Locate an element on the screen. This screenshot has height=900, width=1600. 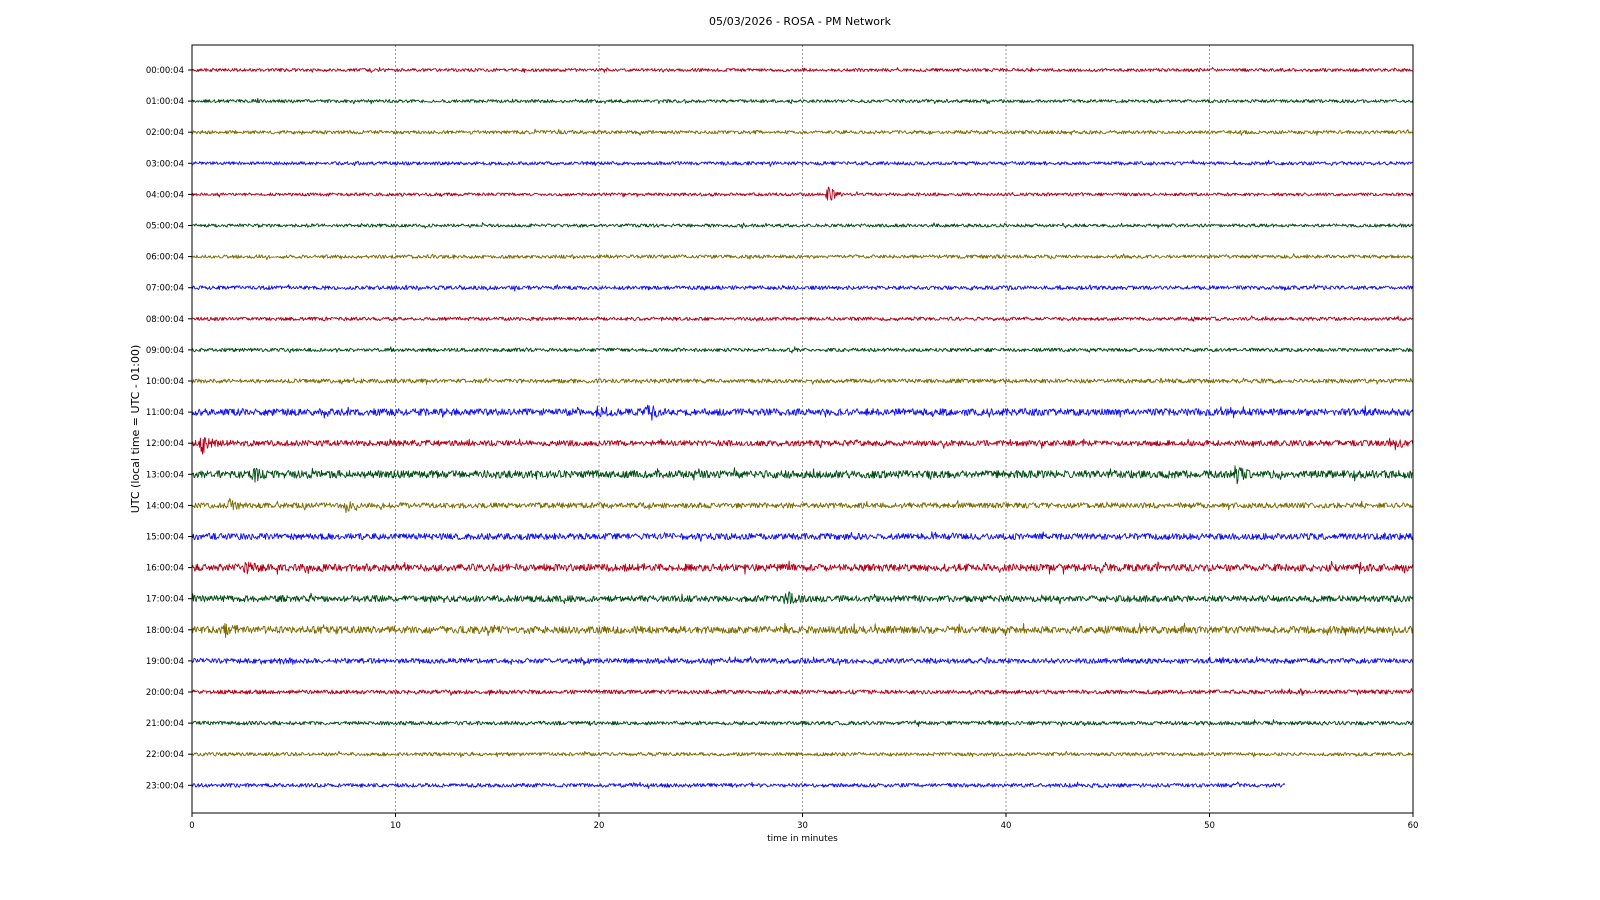
x-axis-label: time in minutes is located at coordinates (802, 839).